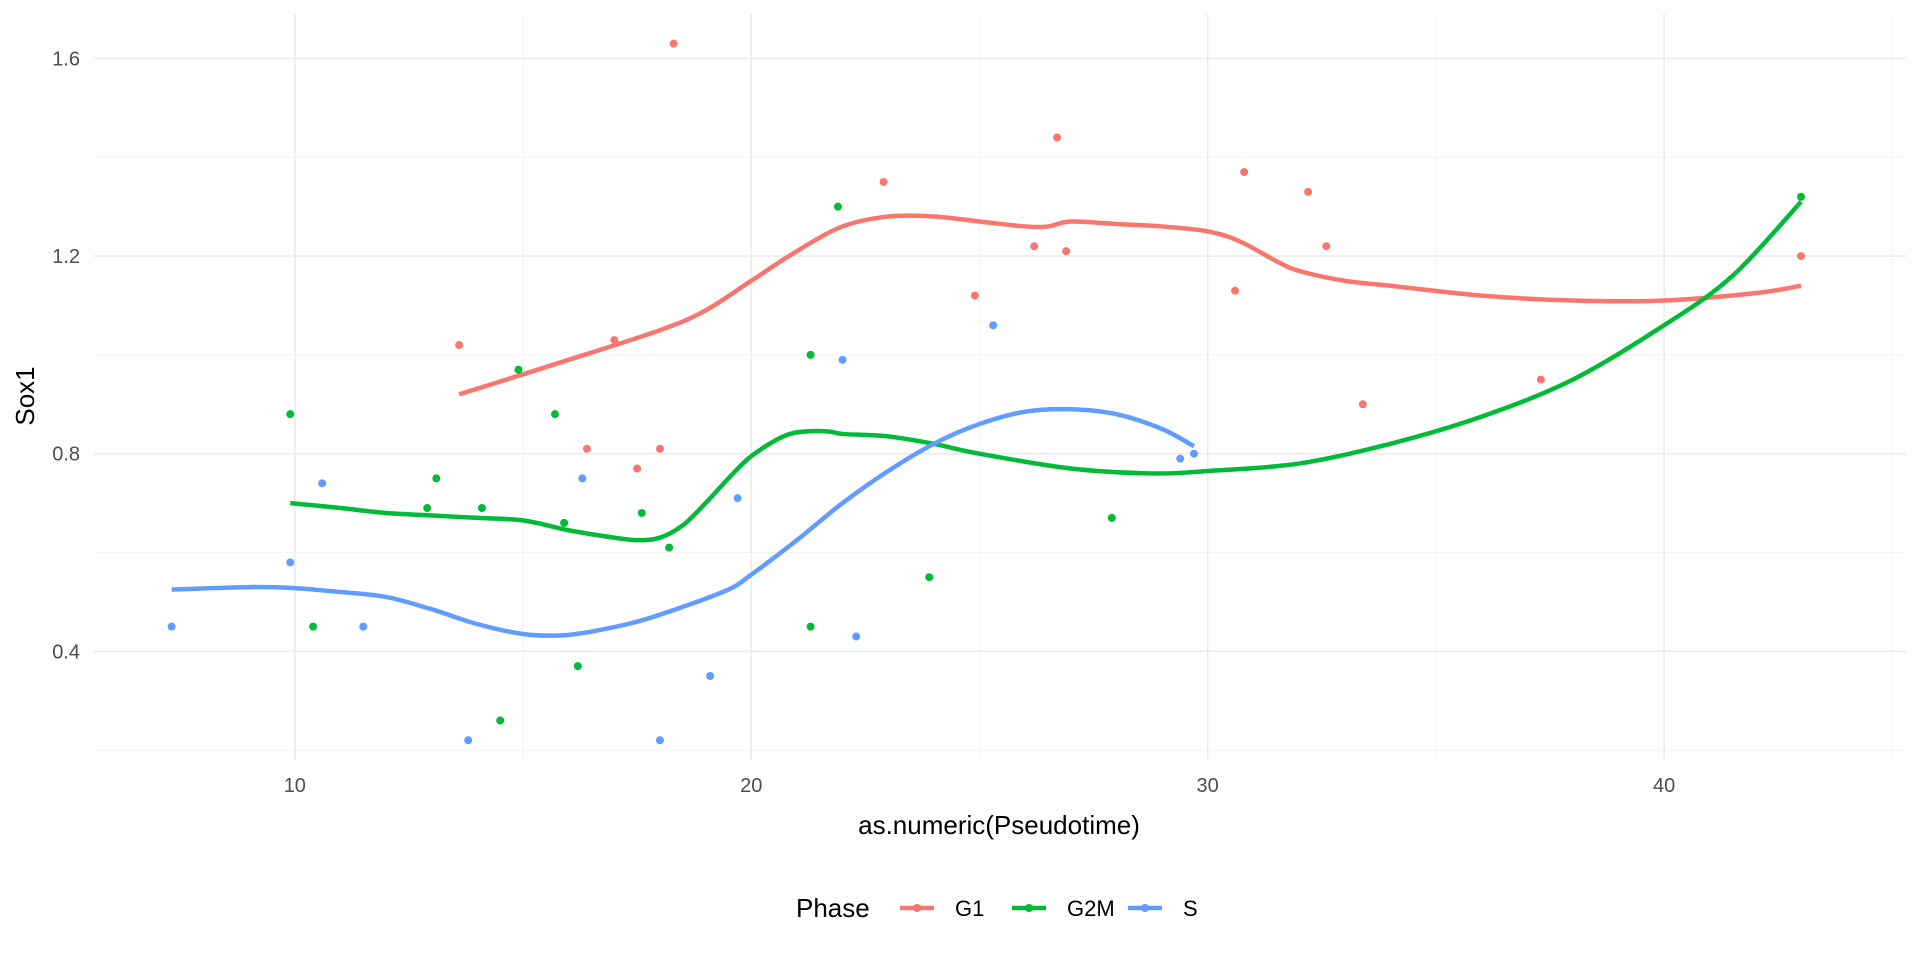  I want to click on x-tick-label: 20, so click(751, 786).